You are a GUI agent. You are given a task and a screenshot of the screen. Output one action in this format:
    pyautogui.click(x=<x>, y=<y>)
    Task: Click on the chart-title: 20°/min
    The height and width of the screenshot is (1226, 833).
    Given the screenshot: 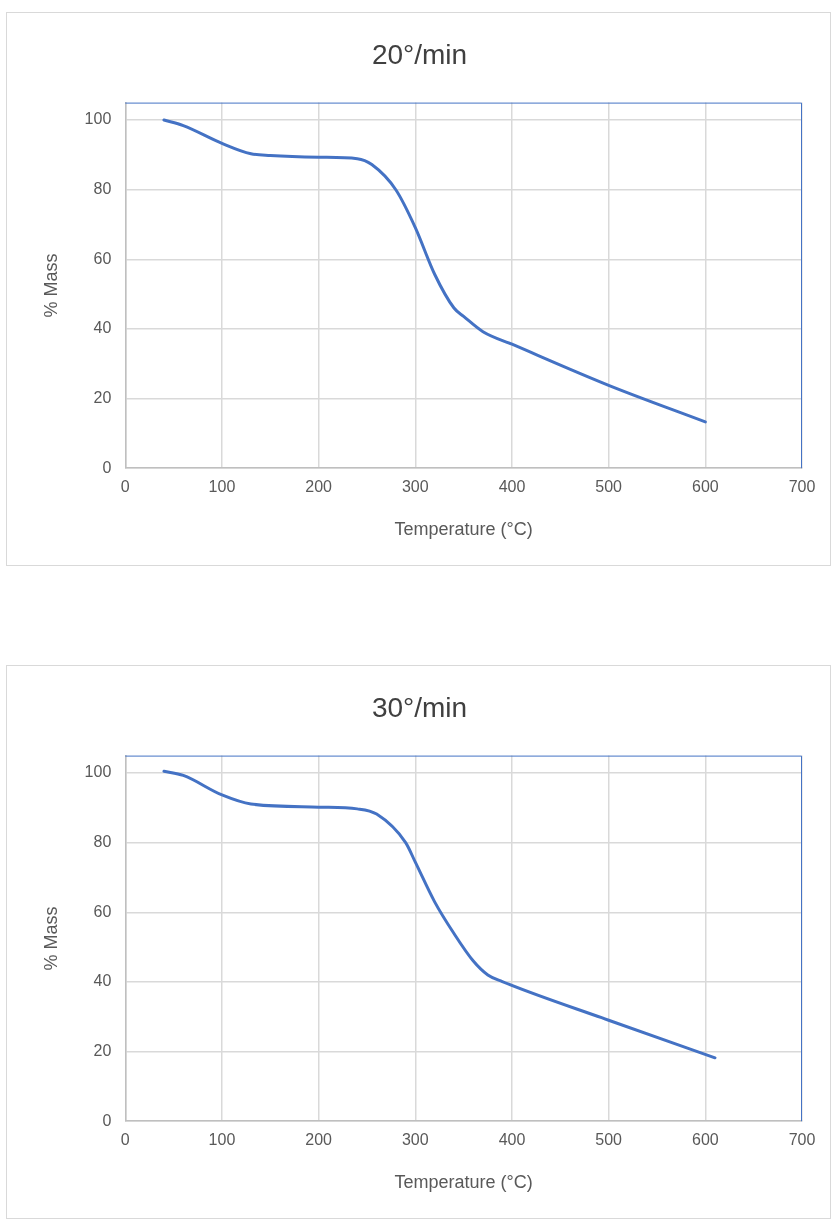 What is the action you would take?
    pyautogui.click(x=419, y=54)
    